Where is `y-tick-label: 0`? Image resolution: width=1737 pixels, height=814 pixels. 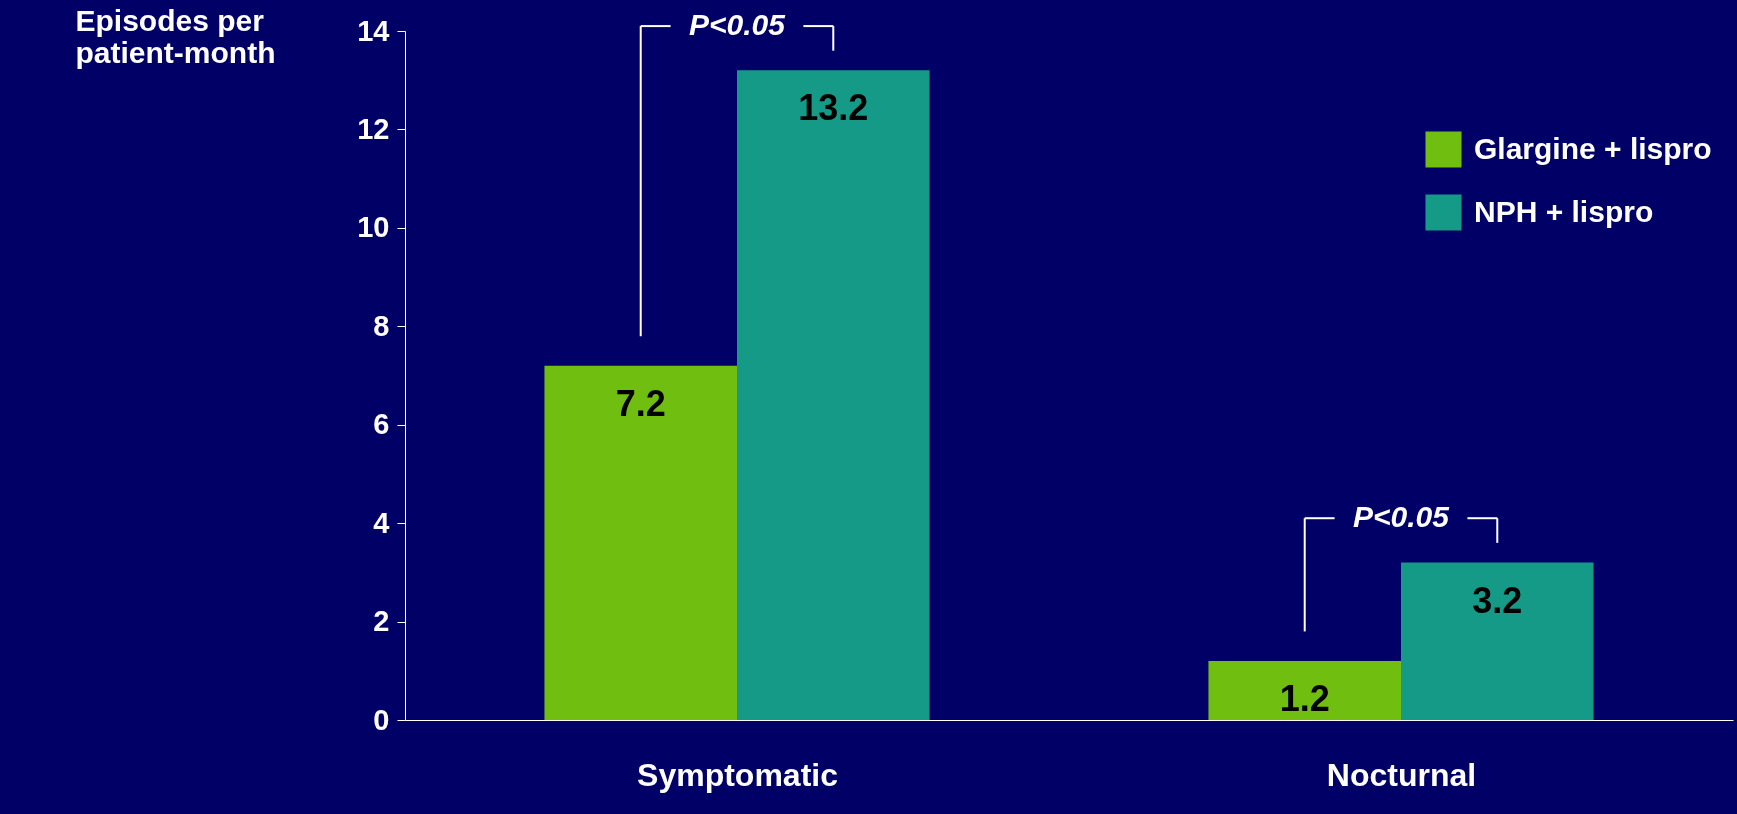
y-tick-label: 0 is located at coordinates (381, 719).